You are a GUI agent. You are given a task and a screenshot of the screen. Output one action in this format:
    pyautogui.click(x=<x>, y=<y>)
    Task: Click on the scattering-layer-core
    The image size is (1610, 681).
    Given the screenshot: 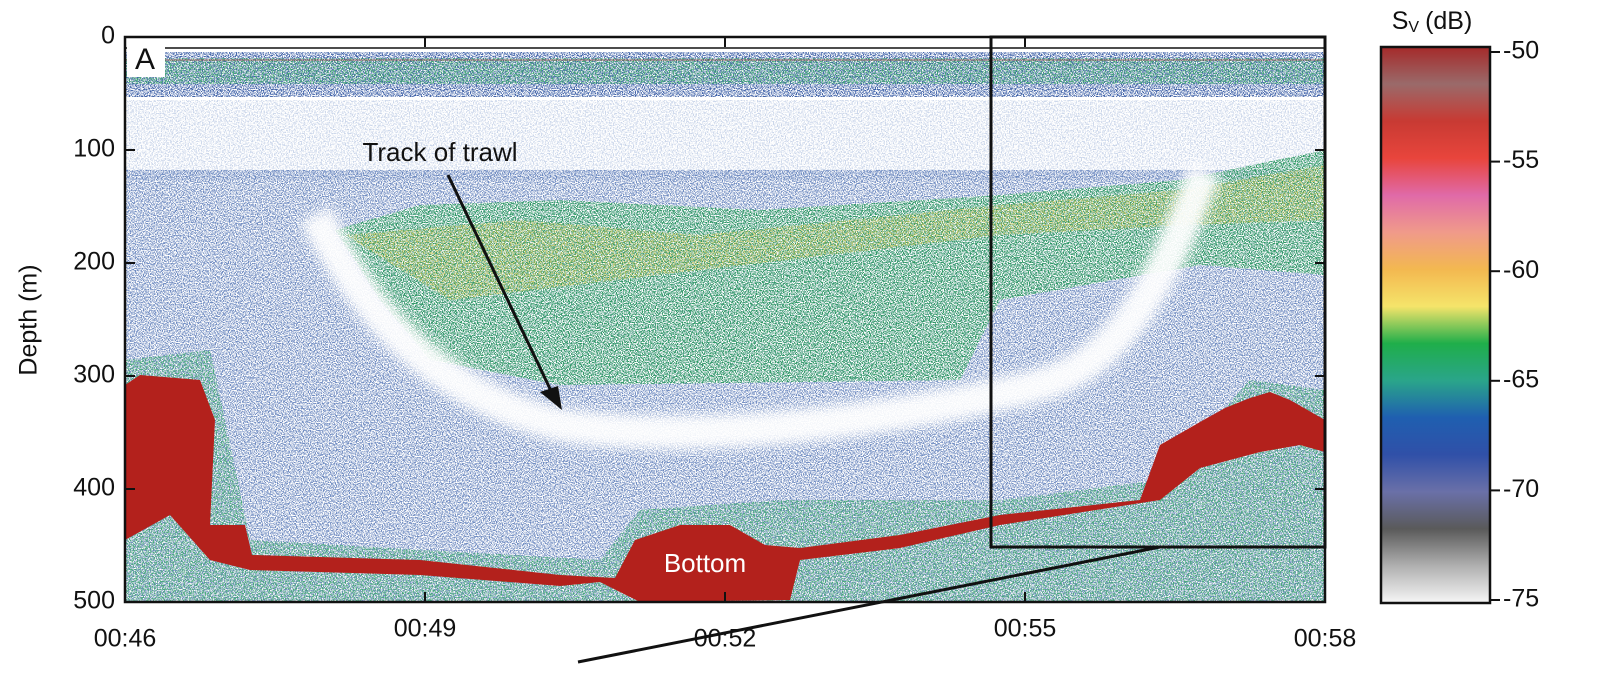 What is the action you would take?
    pyautogui.click(x=835, y=232)
    